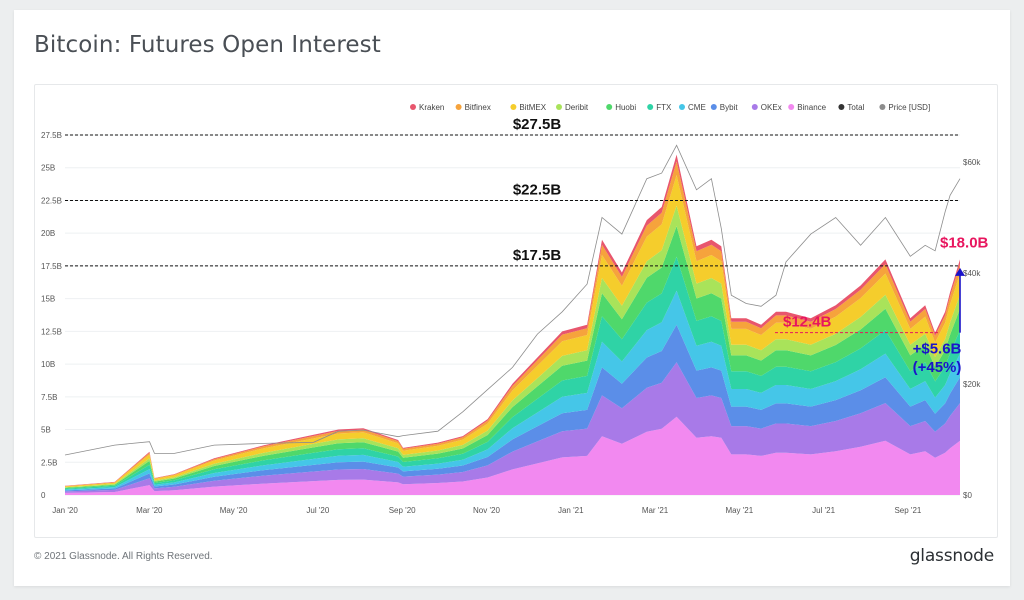  Describe the element at coordinates (512, 455) in the screenshot. I see `area-binance` at that location.